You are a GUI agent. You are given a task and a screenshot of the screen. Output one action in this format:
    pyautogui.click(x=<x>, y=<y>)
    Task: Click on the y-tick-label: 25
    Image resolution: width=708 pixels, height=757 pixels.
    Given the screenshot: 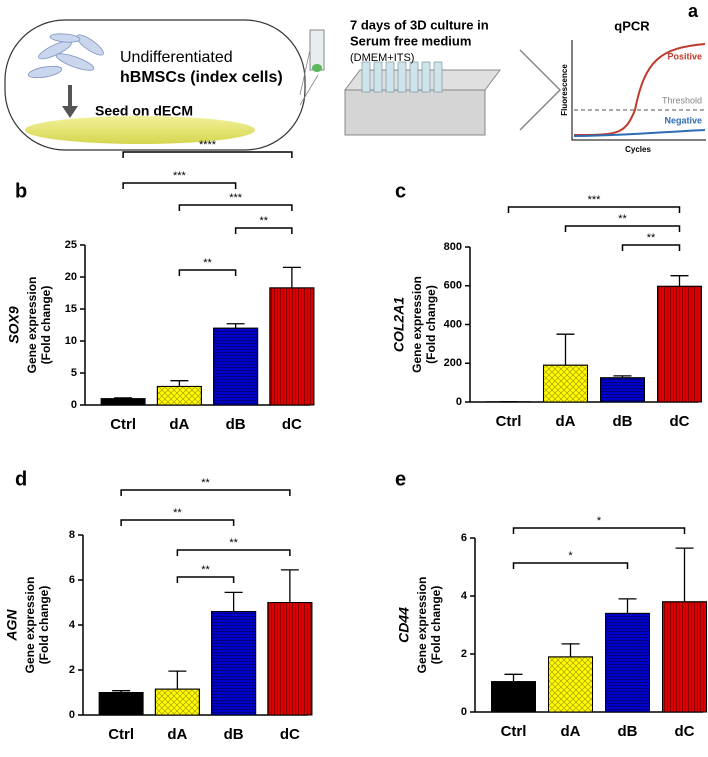 What is the action you would take?
    pyautogui.click(x=71, y=245)
    